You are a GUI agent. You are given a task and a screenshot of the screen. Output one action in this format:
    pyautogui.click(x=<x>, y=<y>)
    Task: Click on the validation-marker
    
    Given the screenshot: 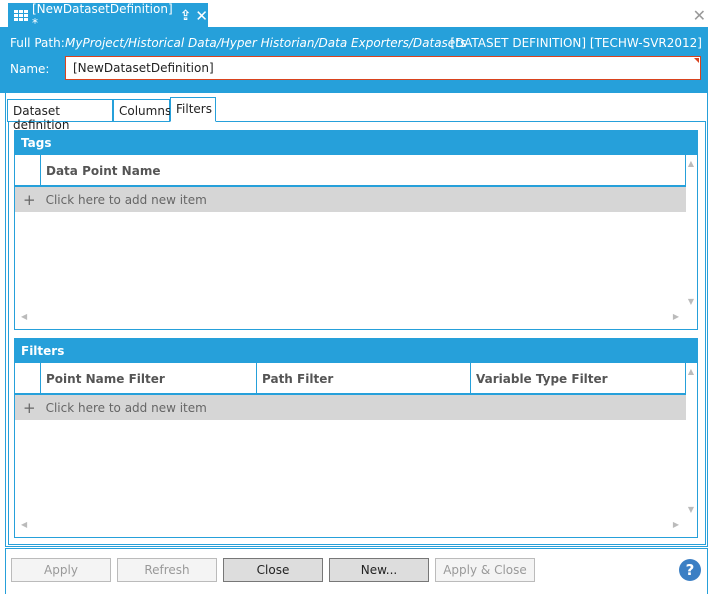 What is the action you would take?
    pyautogui.click(x=696, y=60)
    